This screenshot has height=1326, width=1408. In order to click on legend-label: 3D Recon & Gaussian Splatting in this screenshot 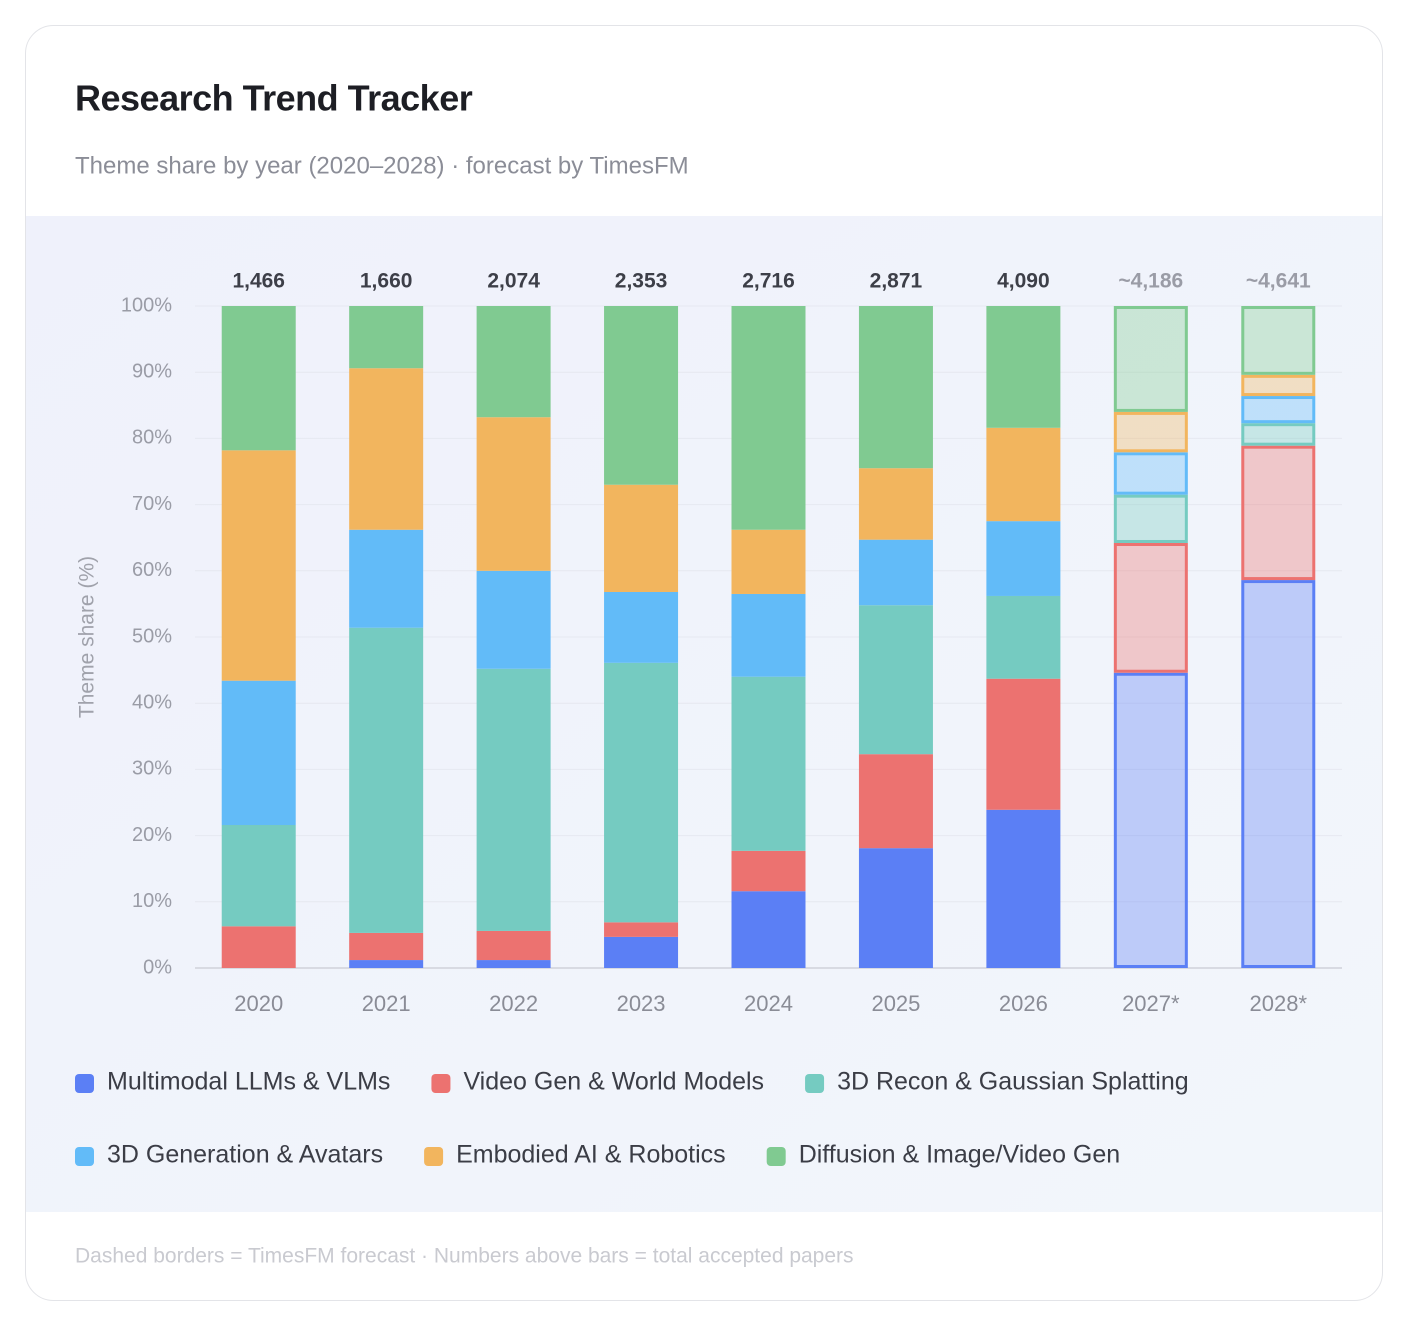, I will do `click(1013, 1082)`.